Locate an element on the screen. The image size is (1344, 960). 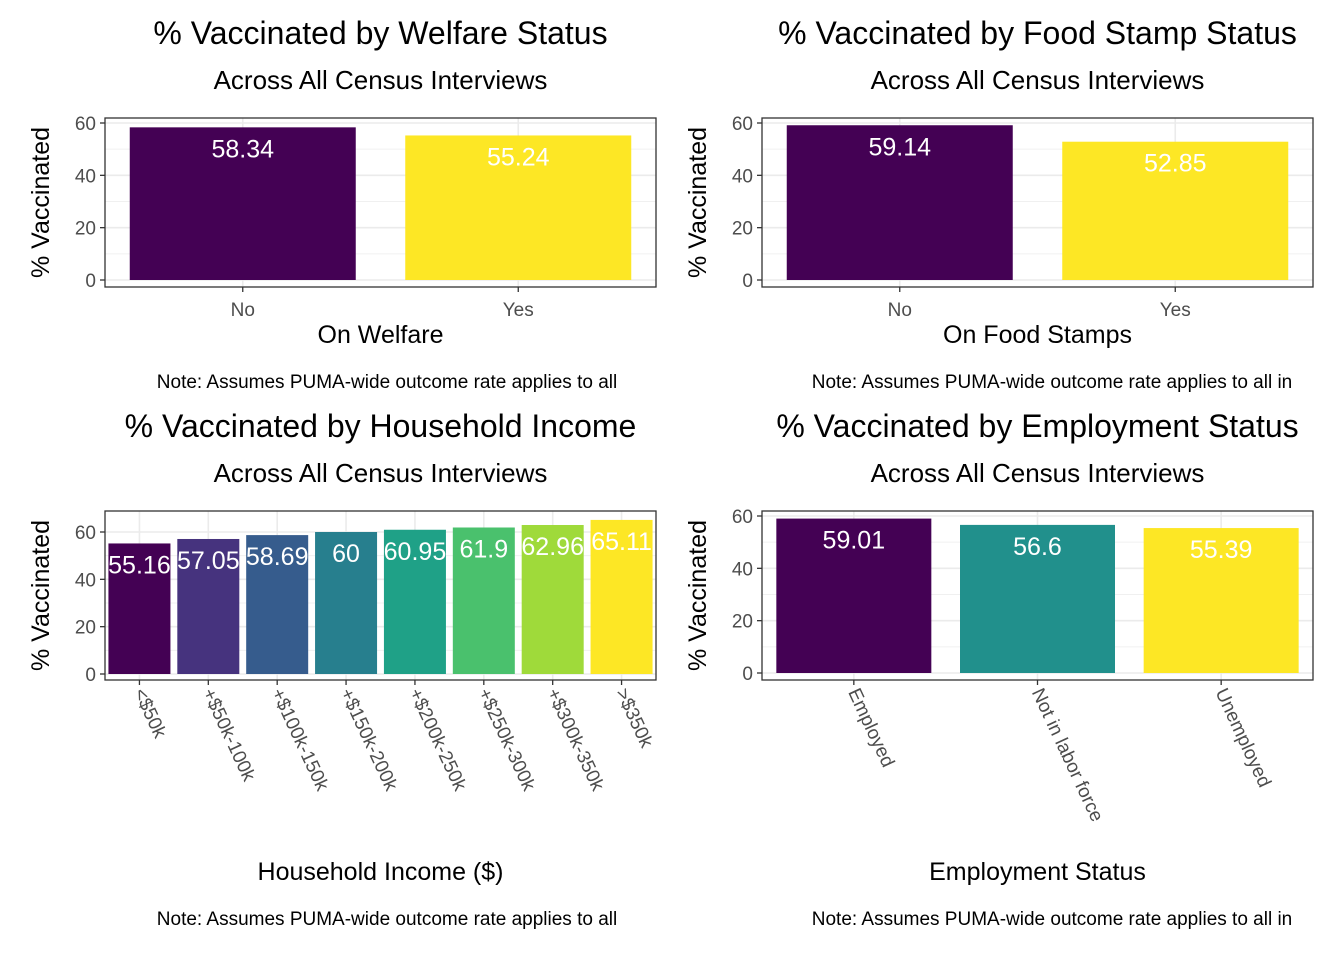
x-tick-label: +$200k-250k is located at coordinates (437, 739).